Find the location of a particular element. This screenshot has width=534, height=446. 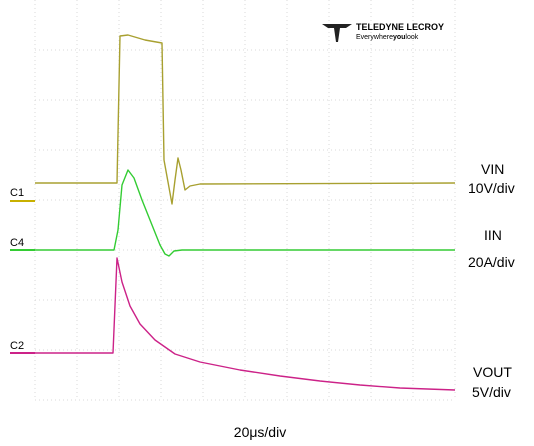

tagline-bold: you is located at coordinates (399, 37).